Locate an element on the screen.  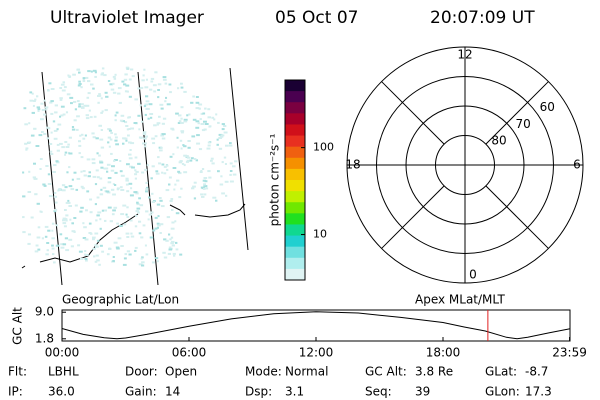
instrument: Ultraviolet Imager is located at coordinates (127, 18).